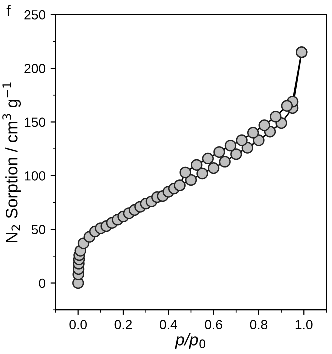 The image size is (332, 354). I want to click on text: f, so click(8, 10).